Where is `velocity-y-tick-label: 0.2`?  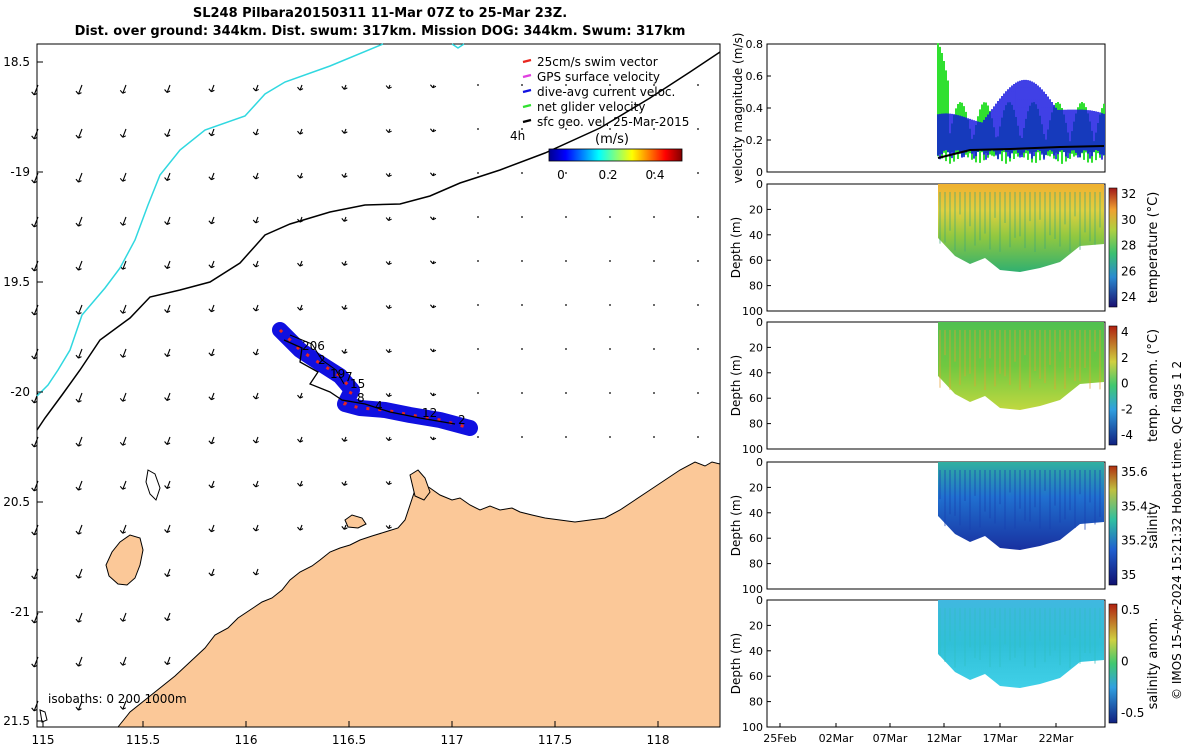
velocity-y-tick-label: 0.2 is located at coordinates (755, 140).